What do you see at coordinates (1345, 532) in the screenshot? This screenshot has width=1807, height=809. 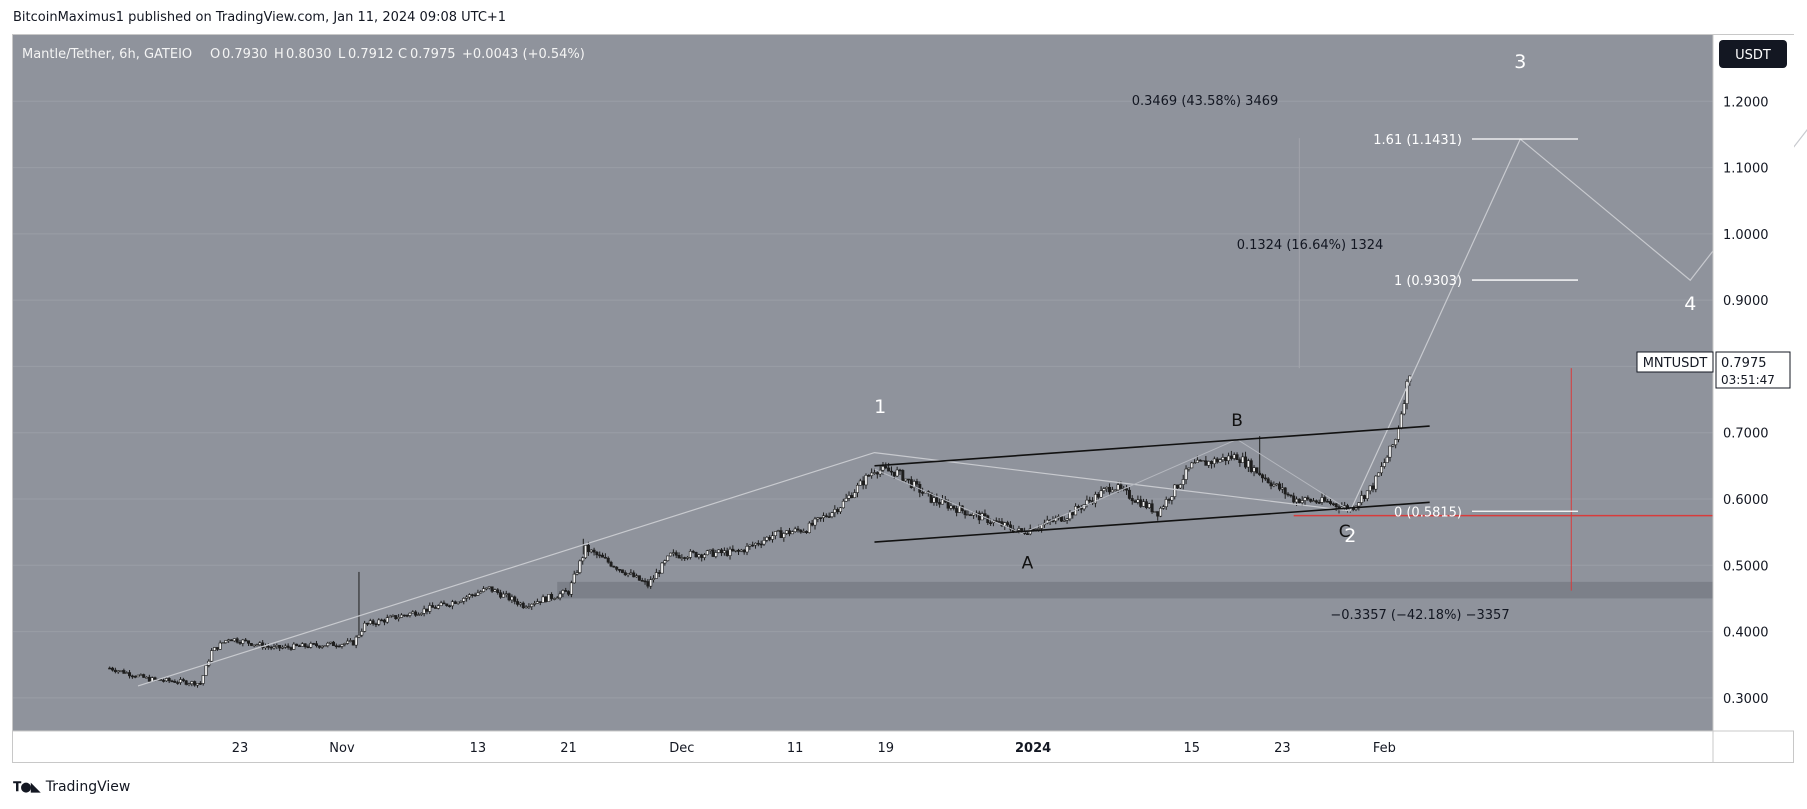 I see `abc-label: C` at bounding box center [1345, 532].